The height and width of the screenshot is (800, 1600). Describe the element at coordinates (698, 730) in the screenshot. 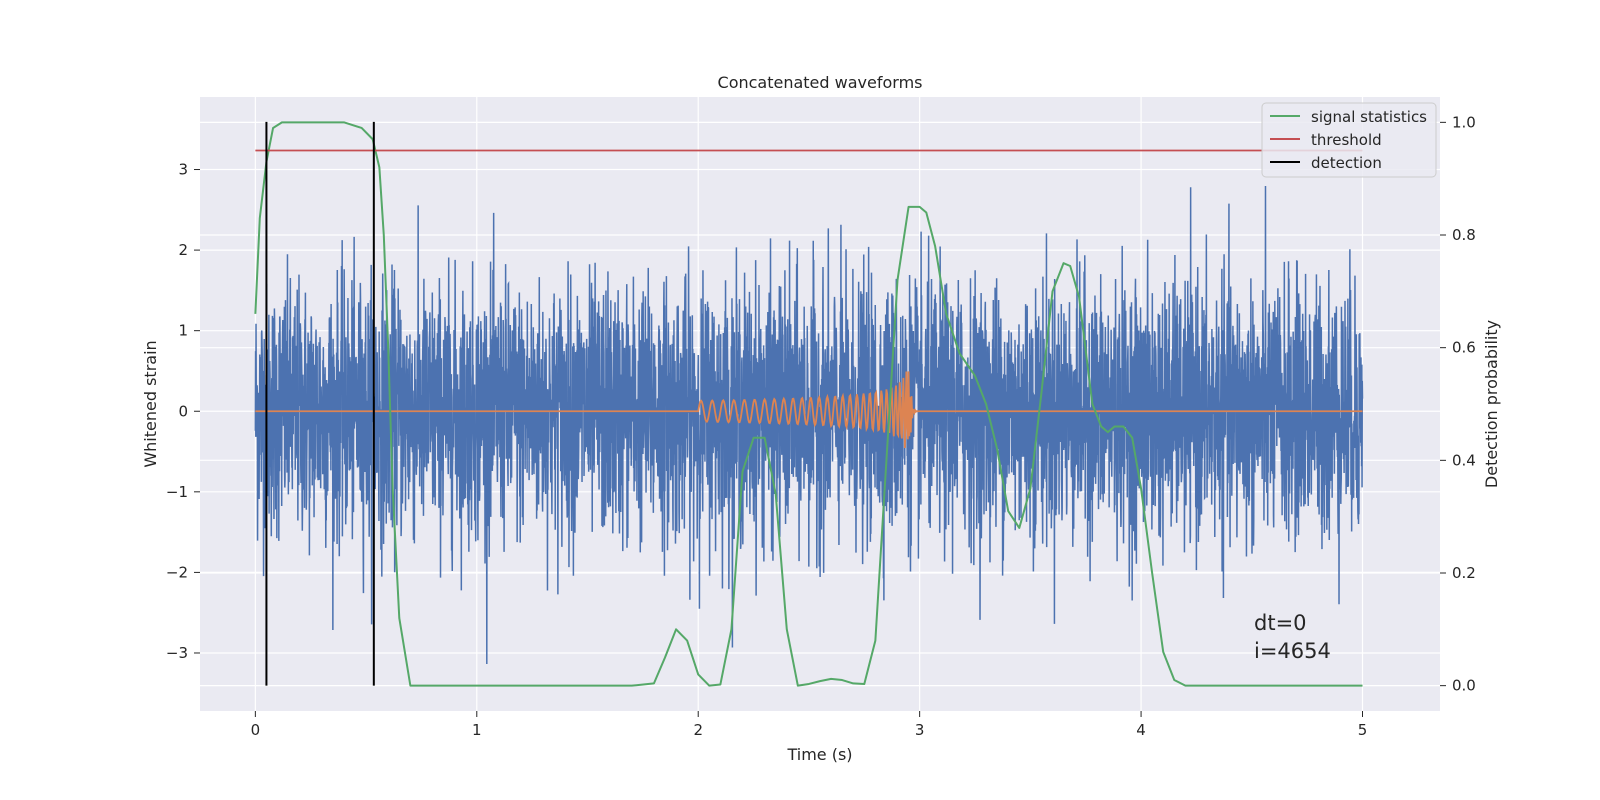

I see `x-tick-label: 2` at that location.